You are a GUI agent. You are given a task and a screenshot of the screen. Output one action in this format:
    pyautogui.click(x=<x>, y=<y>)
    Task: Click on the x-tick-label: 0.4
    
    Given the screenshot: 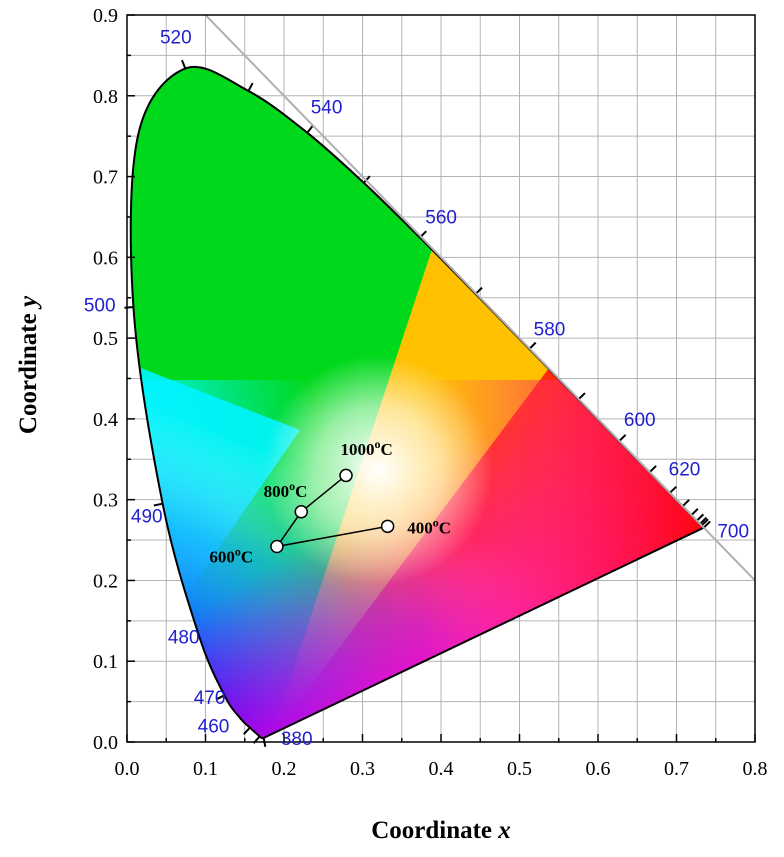 What is the action you would take?
    pyautogui.click(x=441, y=769)
    